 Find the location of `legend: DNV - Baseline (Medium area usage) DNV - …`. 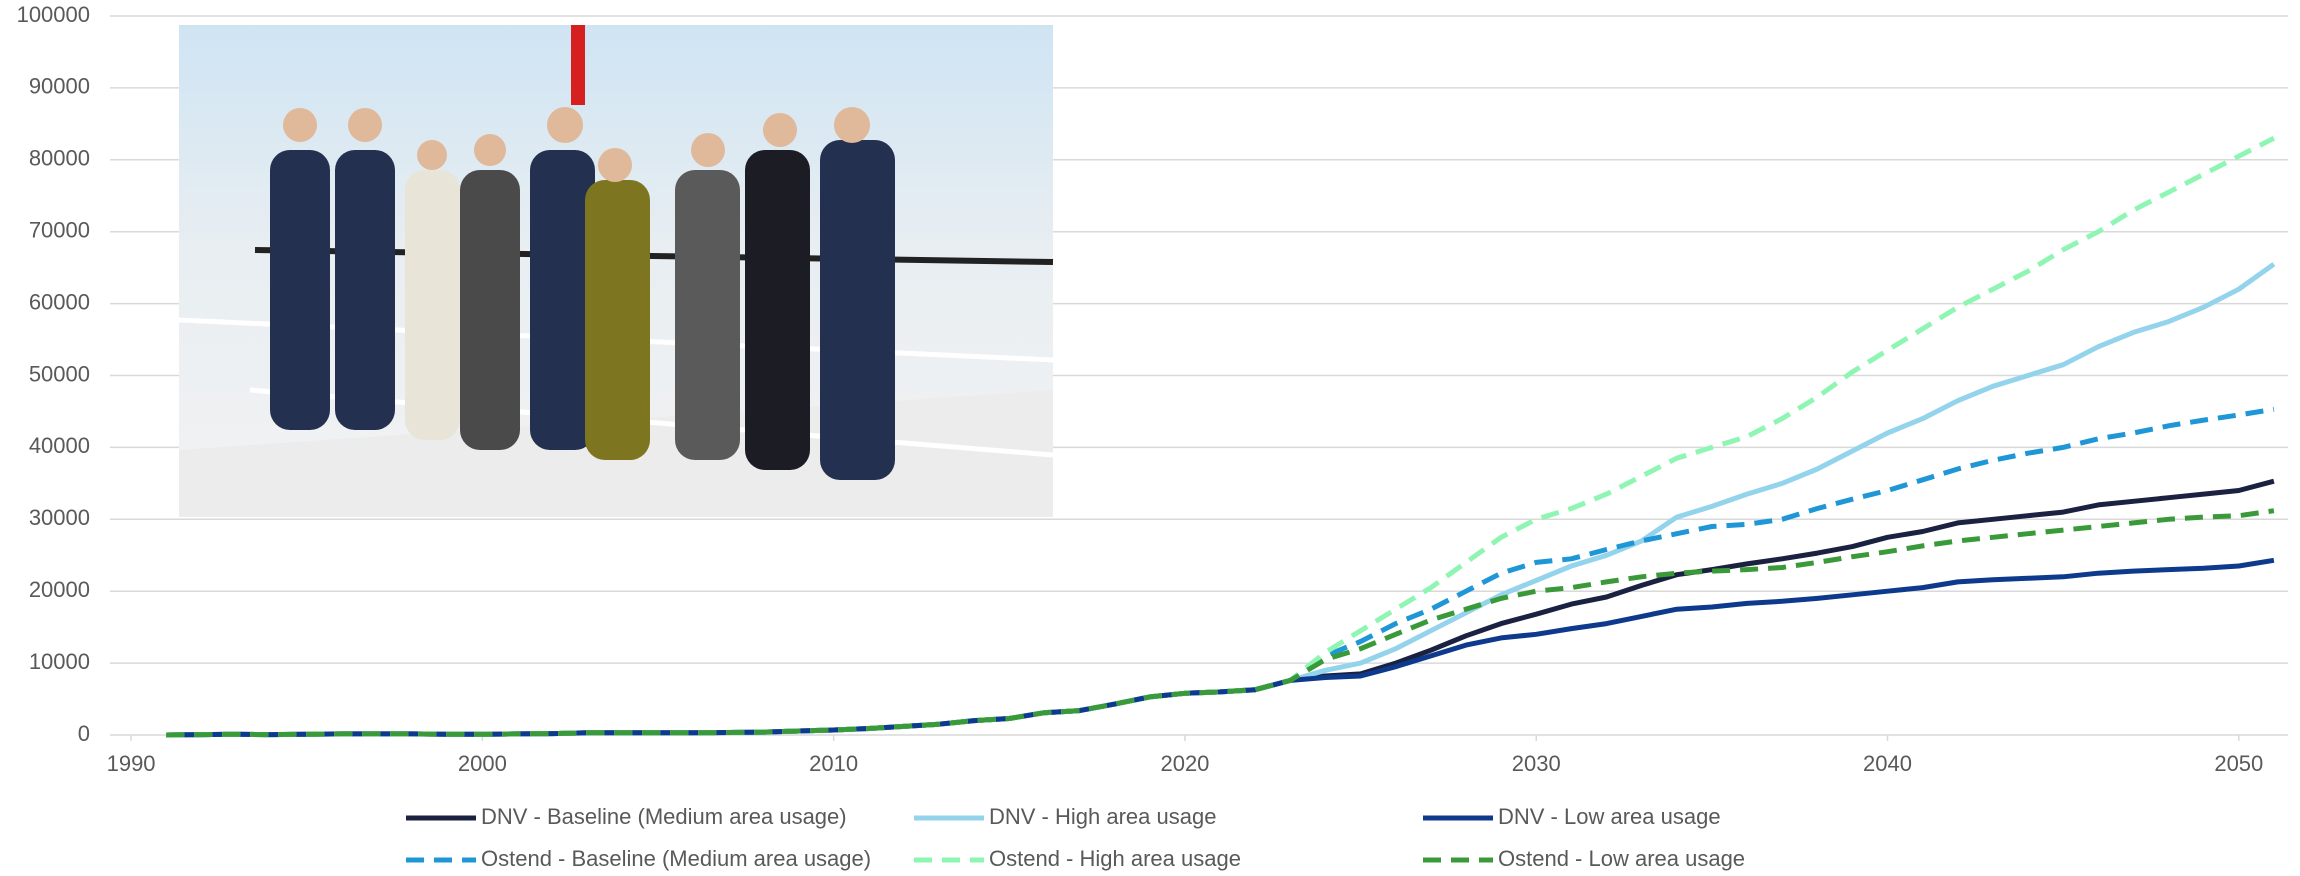

legend: DNV - Baseline (Medium area usage) DNV - … is located at coordinates (1075, 837).